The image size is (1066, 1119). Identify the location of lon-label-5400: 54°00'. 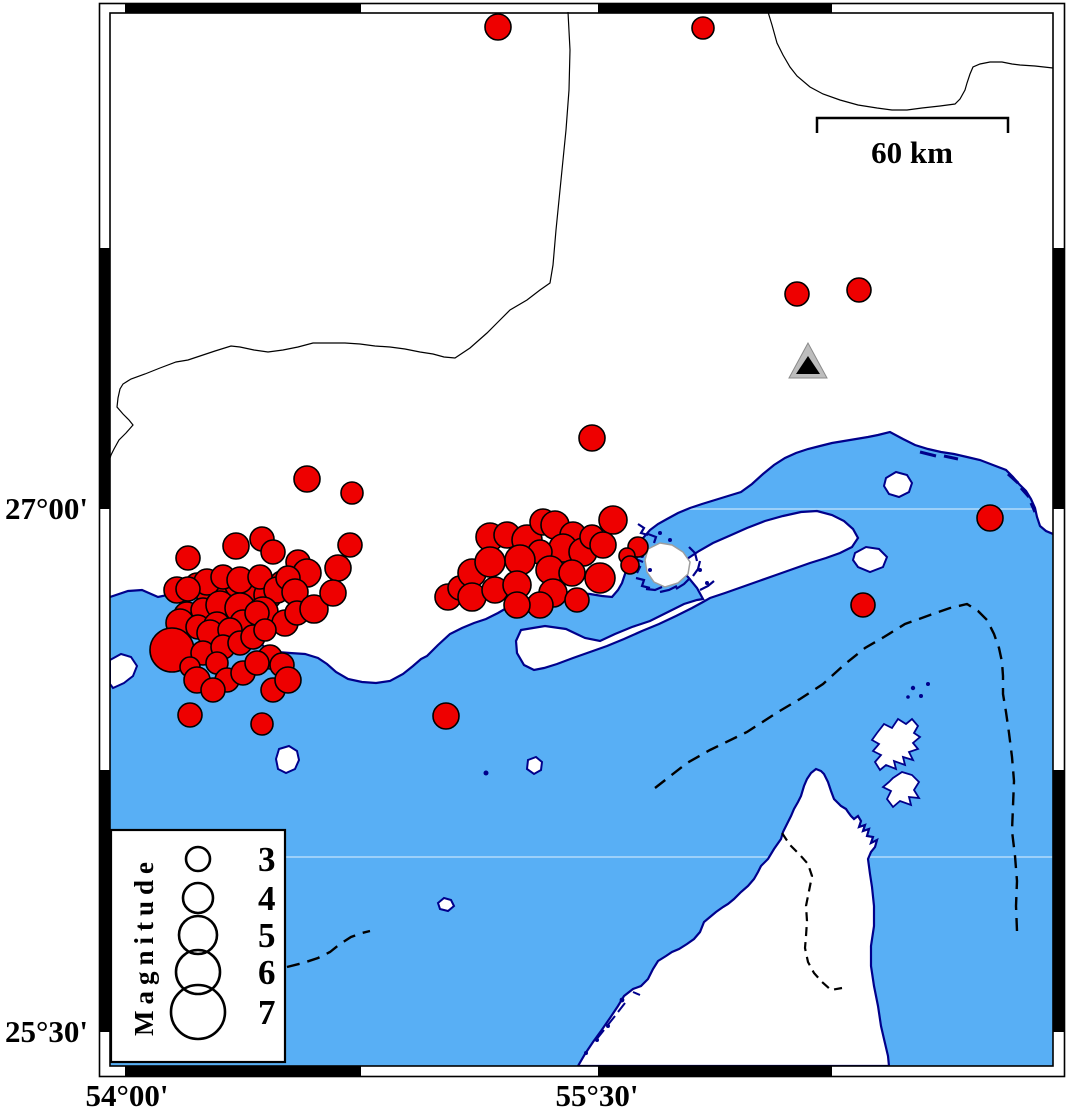
(126, 1095).